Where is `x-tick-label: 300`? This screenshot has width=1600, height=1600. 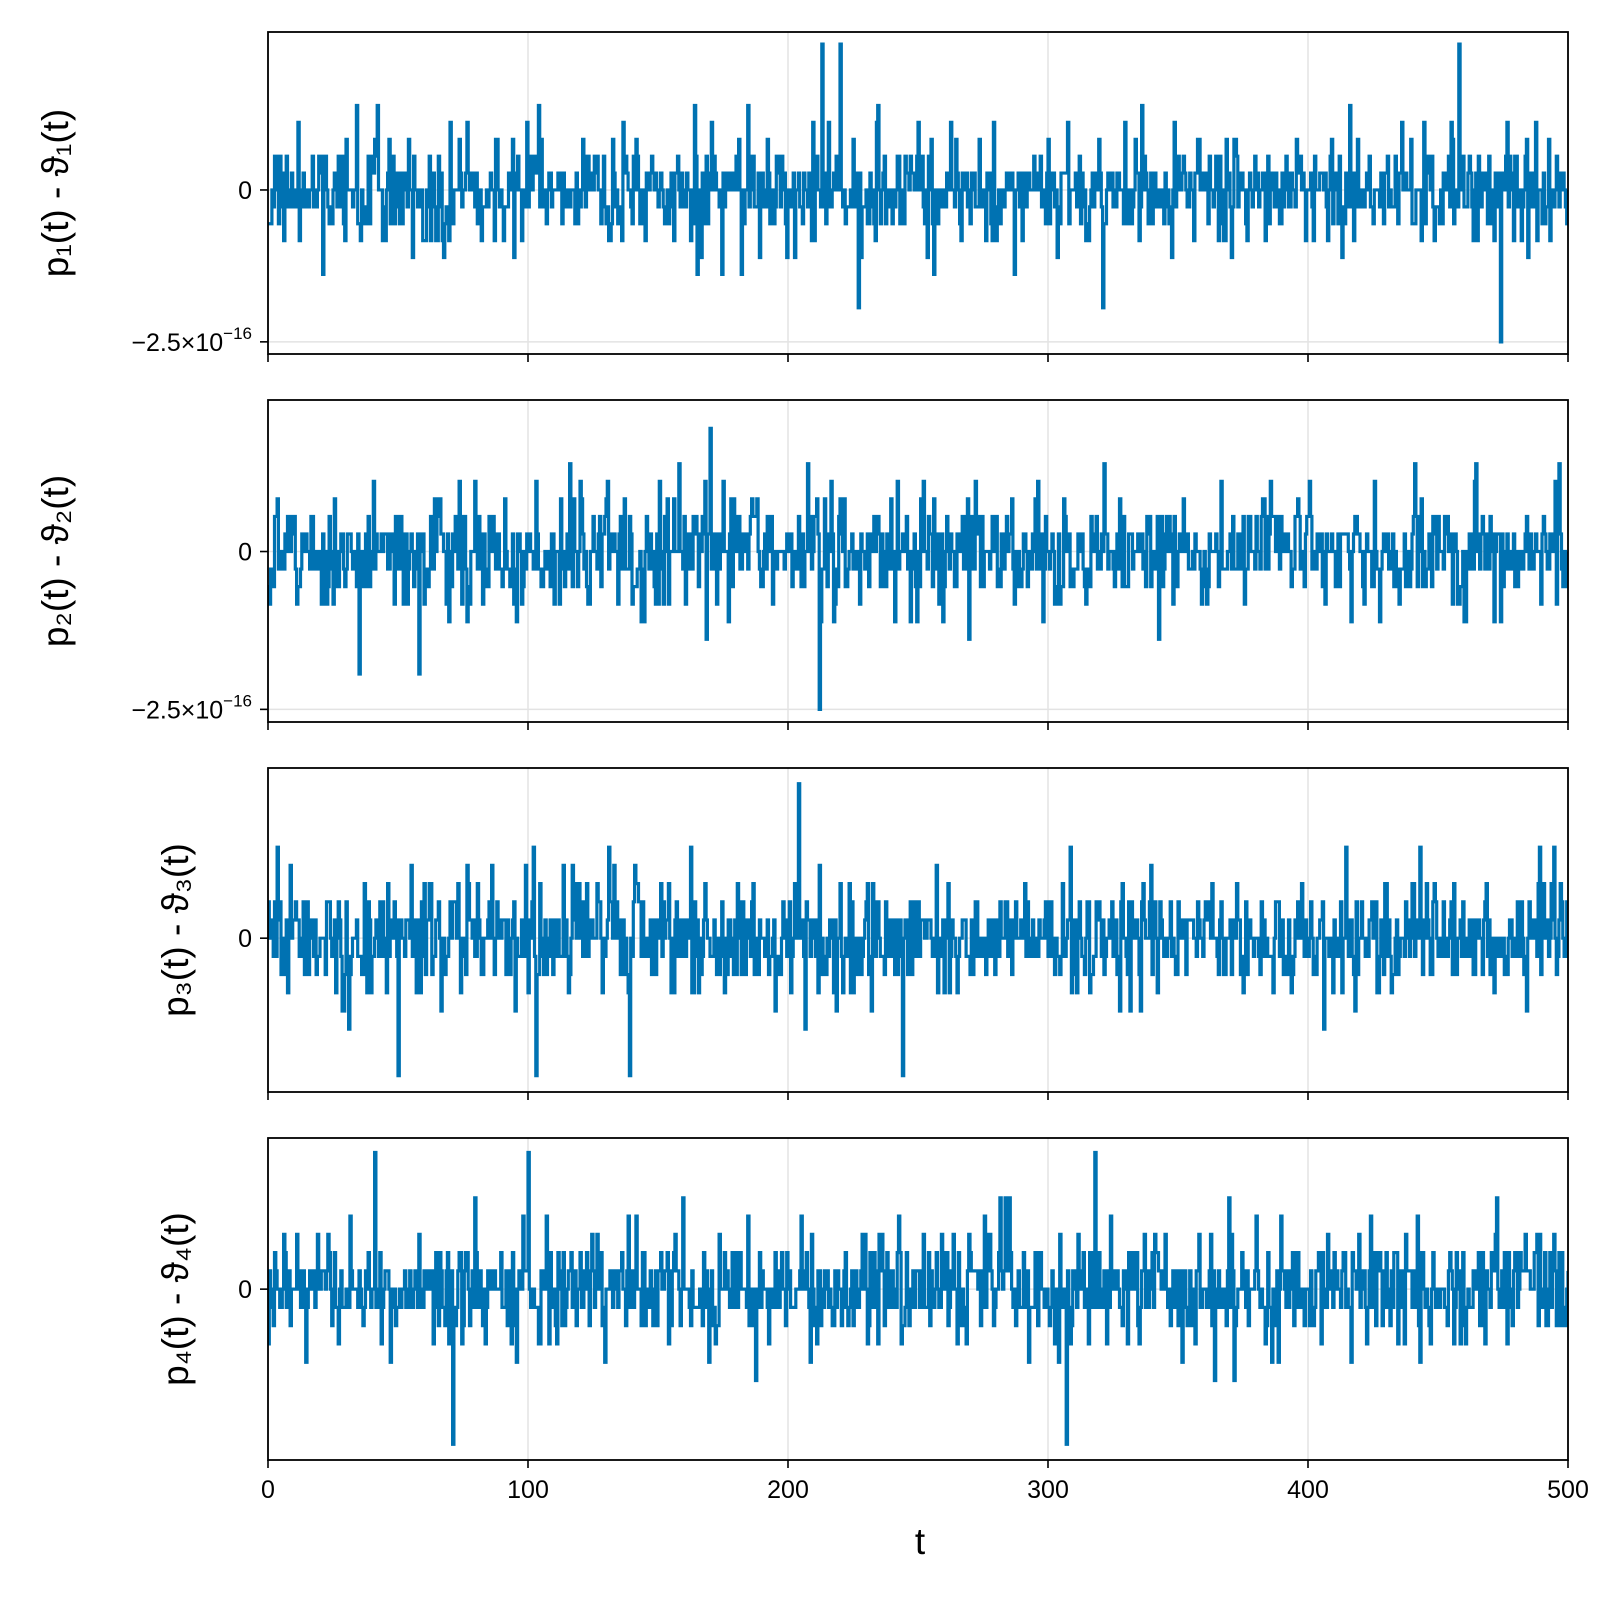 x-tick-label: 300 is located at coordinates (1048, 1490).